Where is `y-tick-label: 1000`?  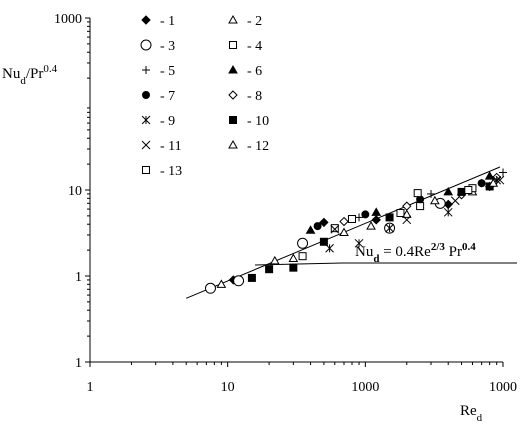 y-tick-label: 1000 is located at coordinates (68, 19).